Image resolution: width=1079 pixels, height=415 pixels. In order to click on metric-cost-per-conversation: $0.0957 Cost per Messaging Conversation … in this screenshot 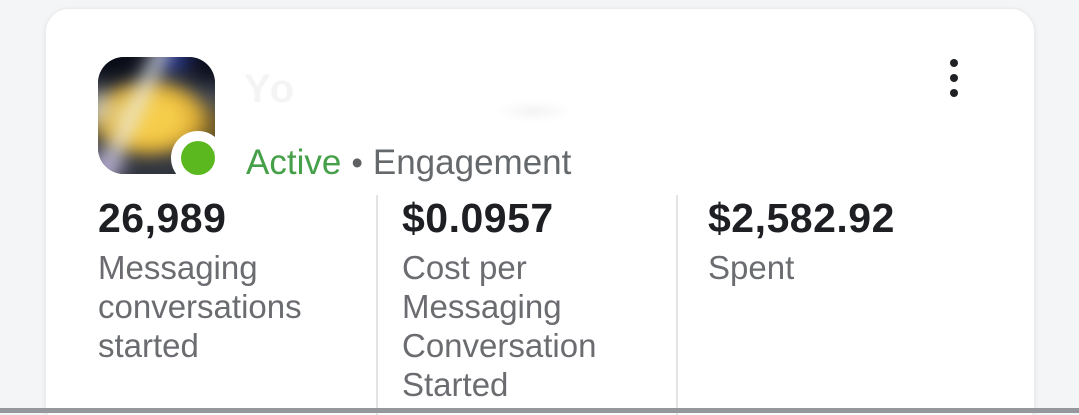, I will do `click(526, 305)`.